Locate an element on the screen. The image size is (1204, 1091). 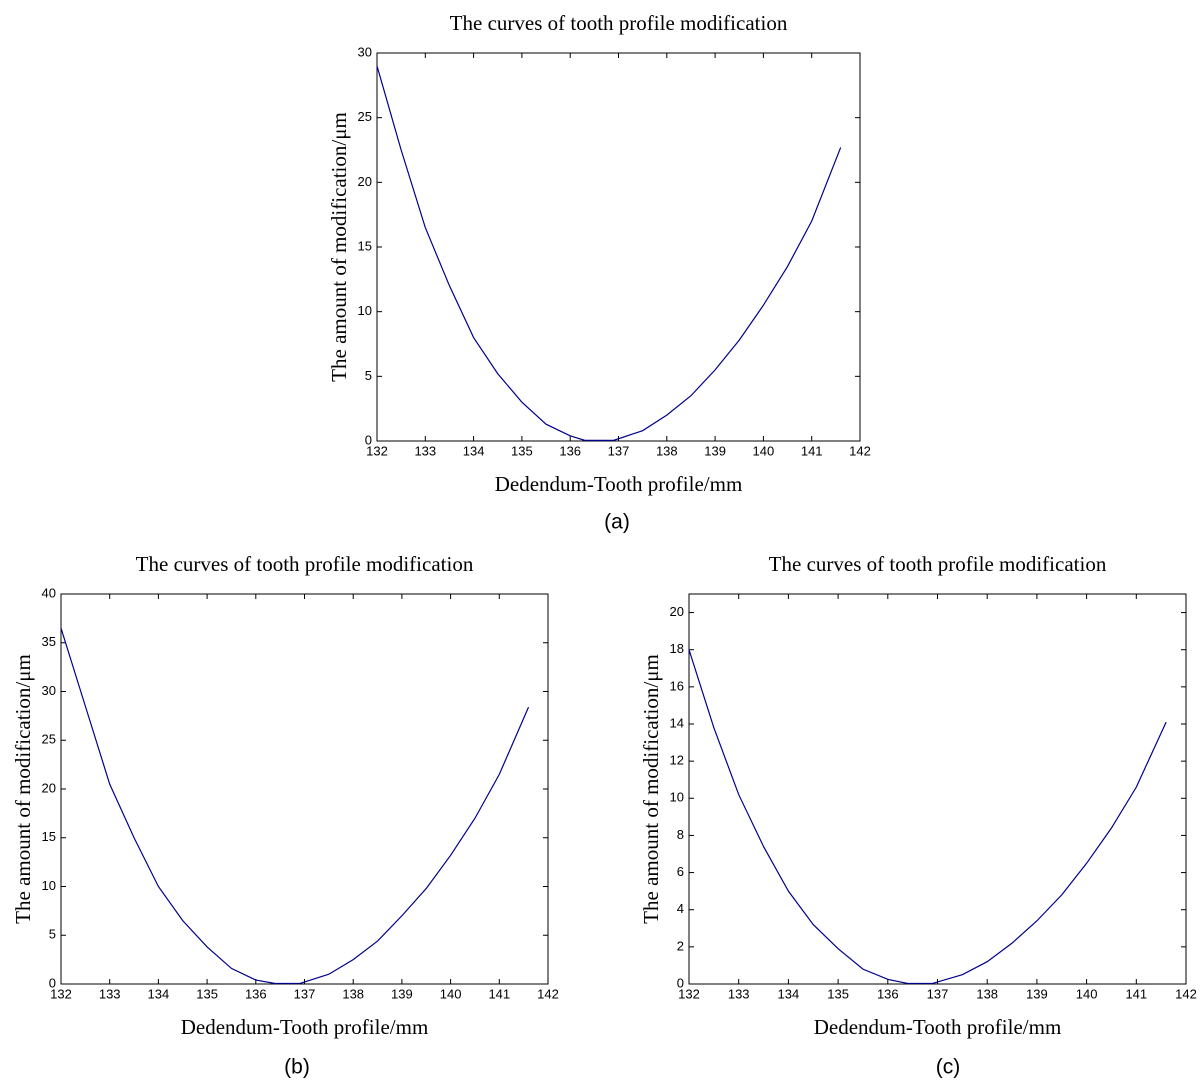
y-tick-label: 16 is located at coordinates (677, 685).